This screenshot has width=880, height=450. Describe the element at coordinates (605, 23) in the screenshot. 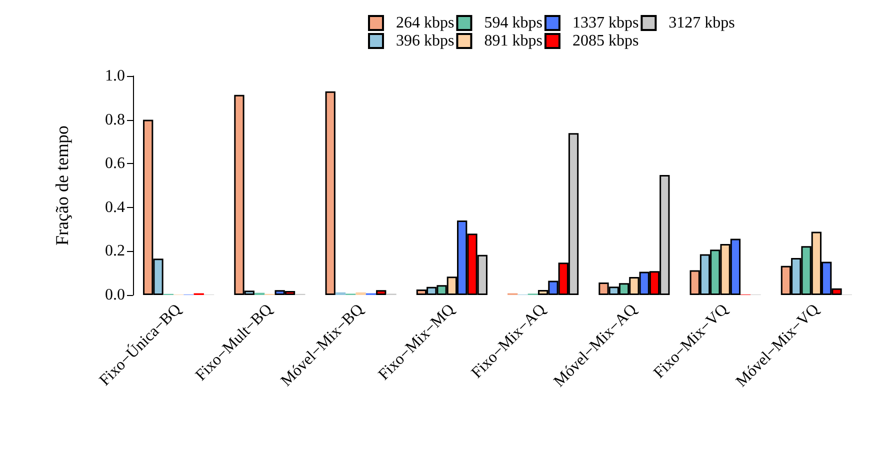

I see `legend-label: 1337 kbps` at that location.